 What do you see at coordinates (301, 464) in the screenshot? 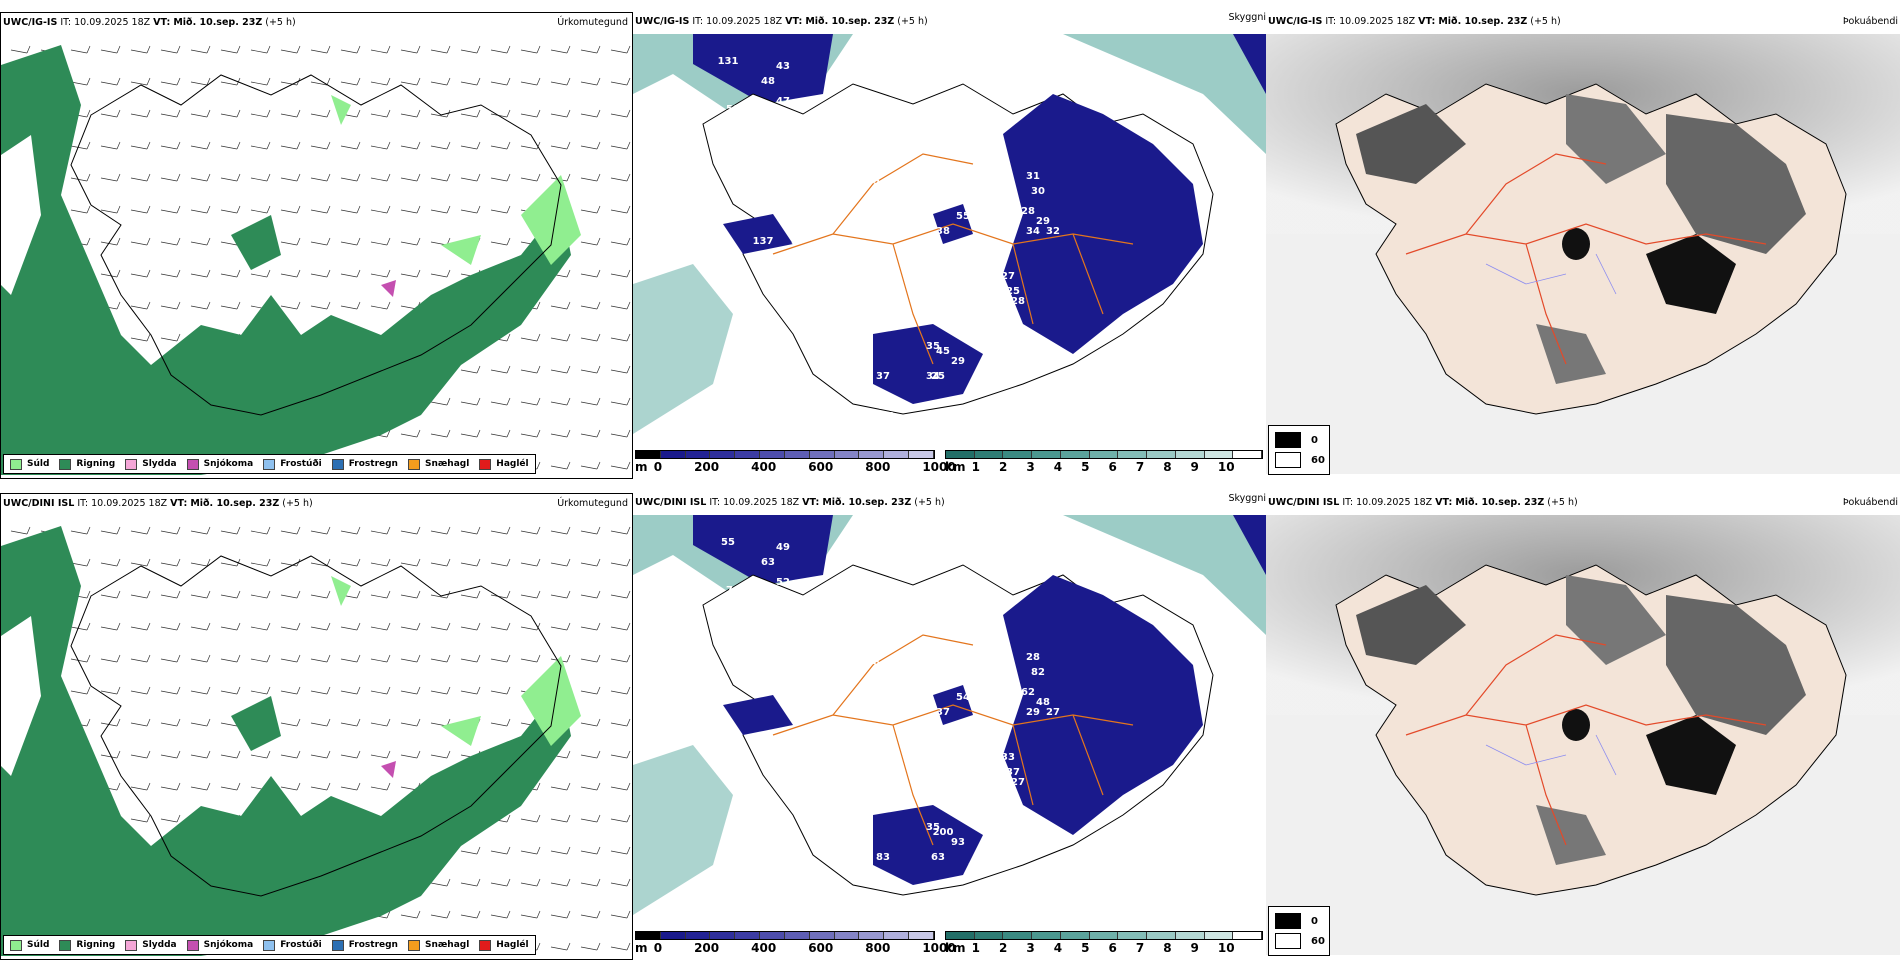
I see `legend-label: Frostúði` at bounding box center [301, 464].